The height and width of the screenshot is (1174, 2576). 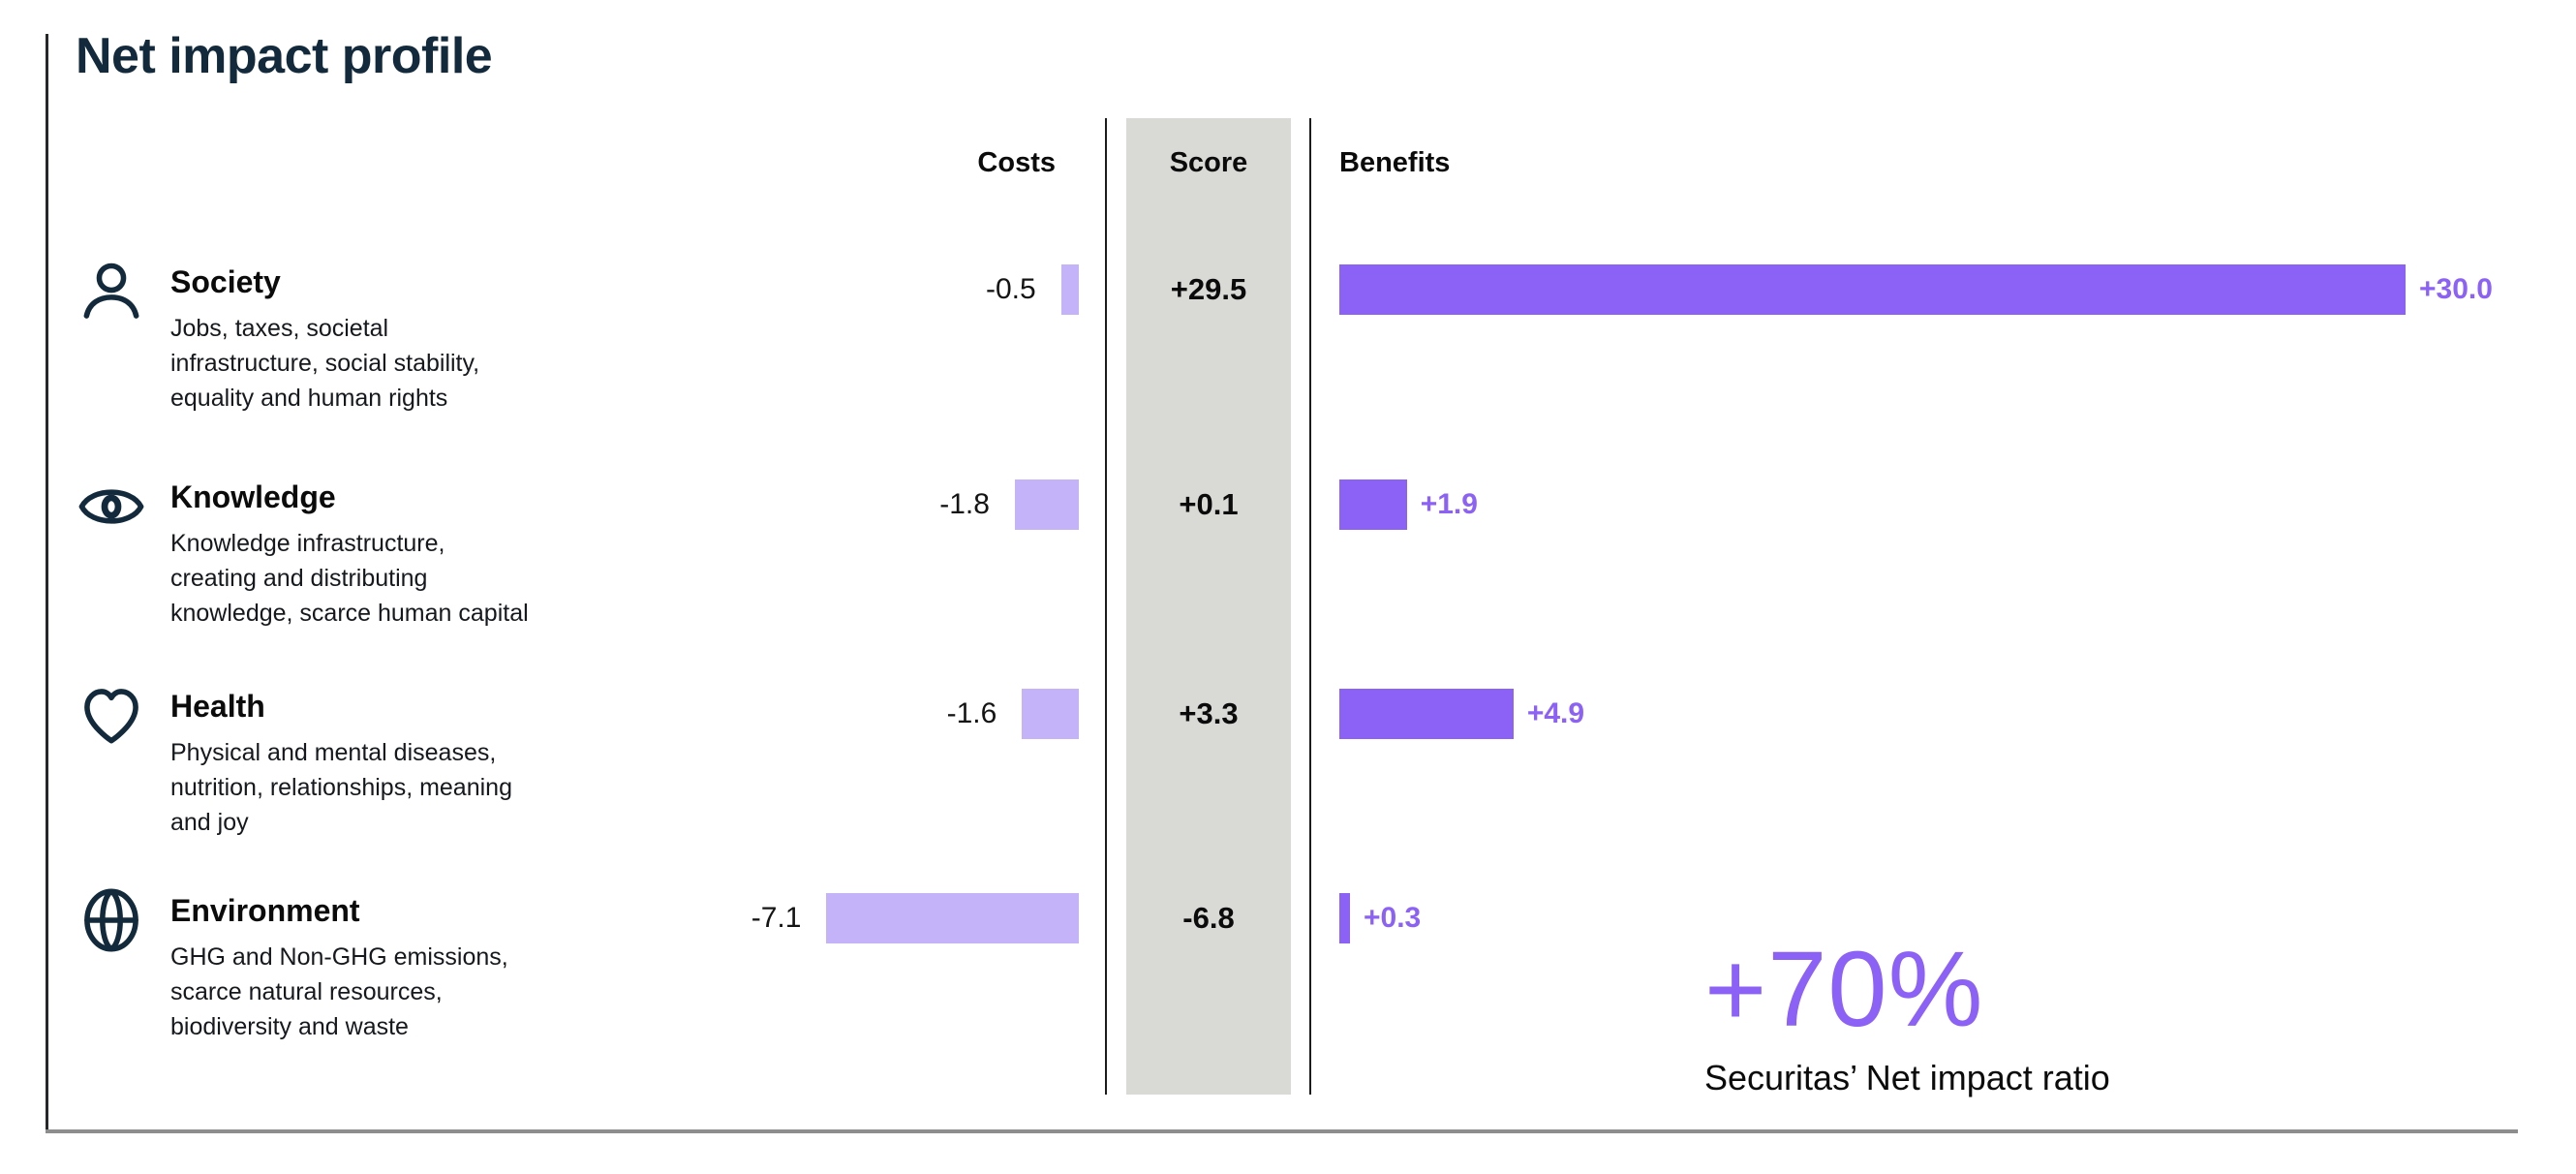 I want to click on benefit-bar-group: +4.9, so click(x=1461, y=714).